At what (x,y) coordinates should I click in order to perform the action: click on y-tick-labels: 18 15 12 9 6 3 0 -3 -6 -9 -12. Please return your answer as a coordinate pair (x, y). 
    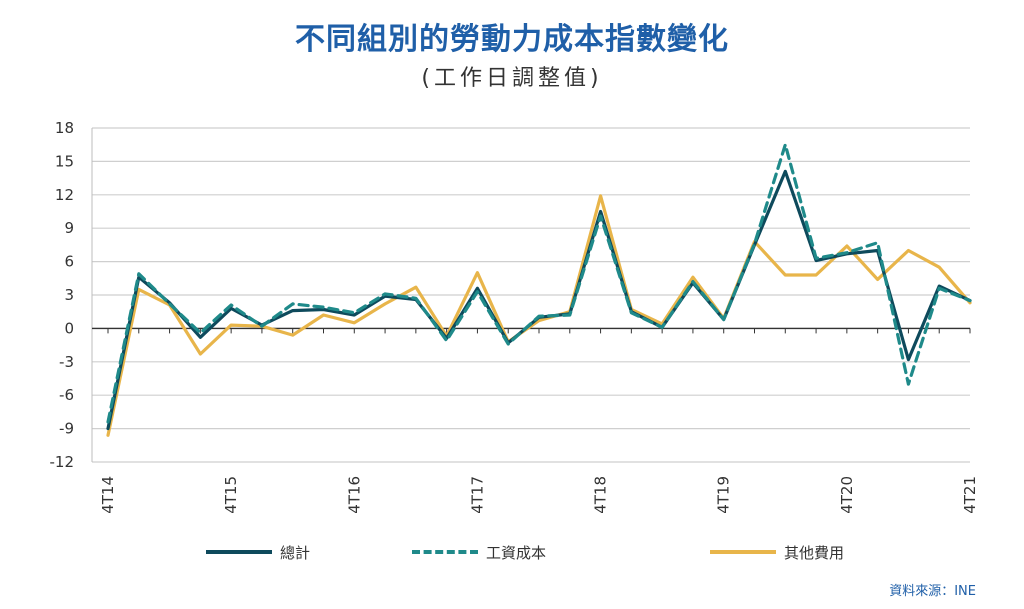
    Looking at the image, I should click on (62, 295).